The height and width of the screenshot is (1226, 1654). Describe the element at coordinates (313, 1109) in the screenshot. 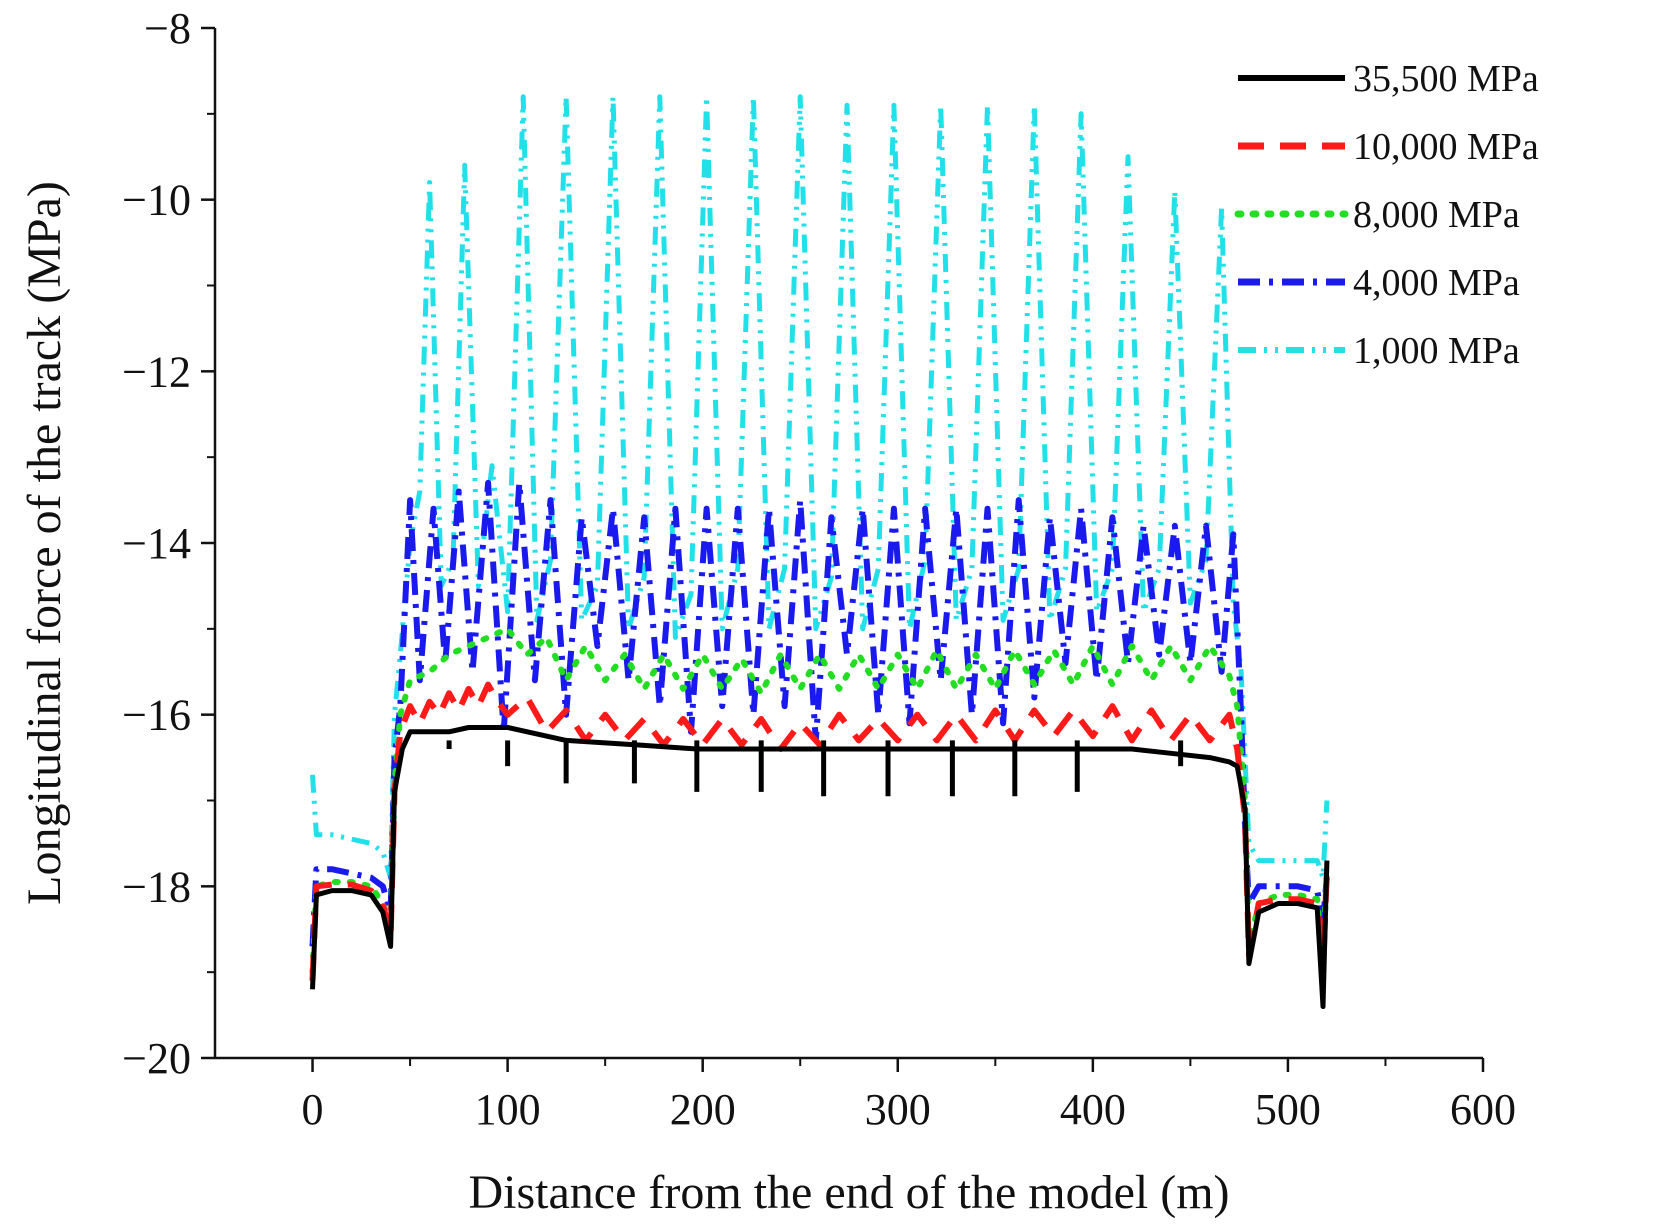

I see `x-tick-label: 0` at that location.